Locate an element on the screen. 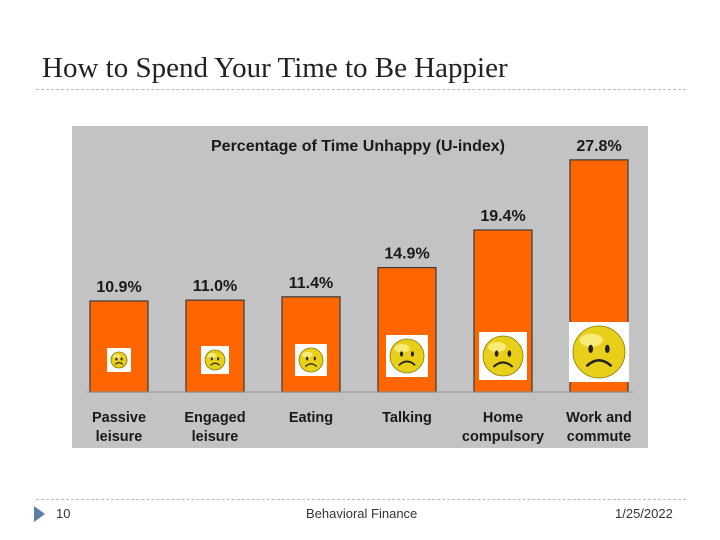 This screenshot has width=720, height=540. slide-title: How to Spend Your Time to Be Happier is located at coordinates (275, 68).